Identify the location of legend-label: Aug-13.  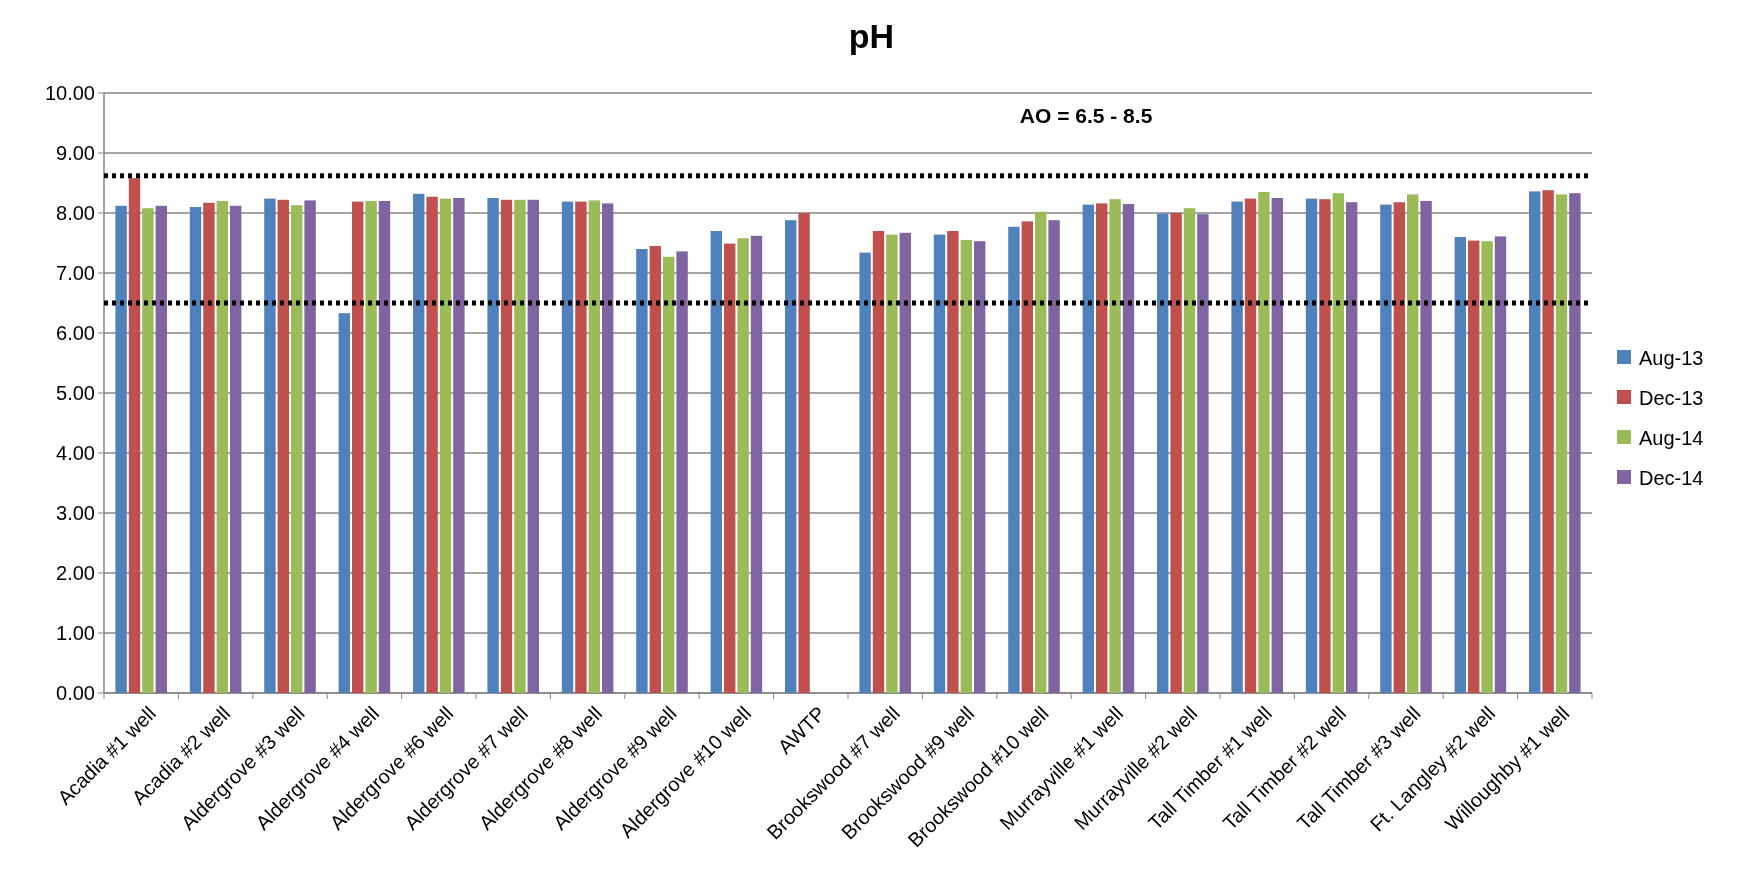
(1671, 358).